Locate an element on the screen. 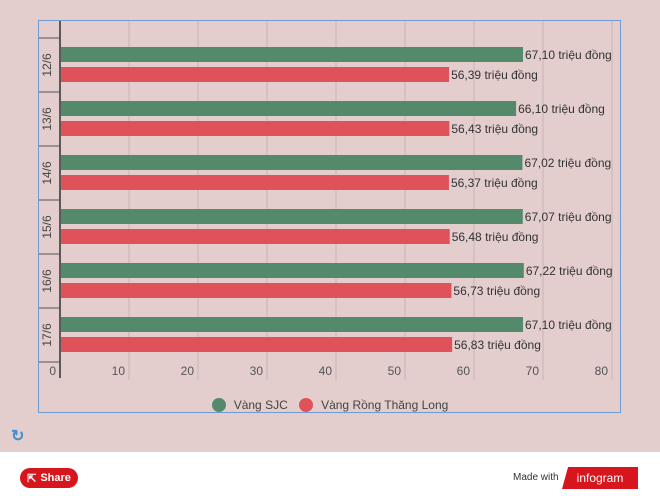 The width and height of the screenshot is (660, 496). legend-item-sjc: Vàng SJC is located at coordinates (249, 405).